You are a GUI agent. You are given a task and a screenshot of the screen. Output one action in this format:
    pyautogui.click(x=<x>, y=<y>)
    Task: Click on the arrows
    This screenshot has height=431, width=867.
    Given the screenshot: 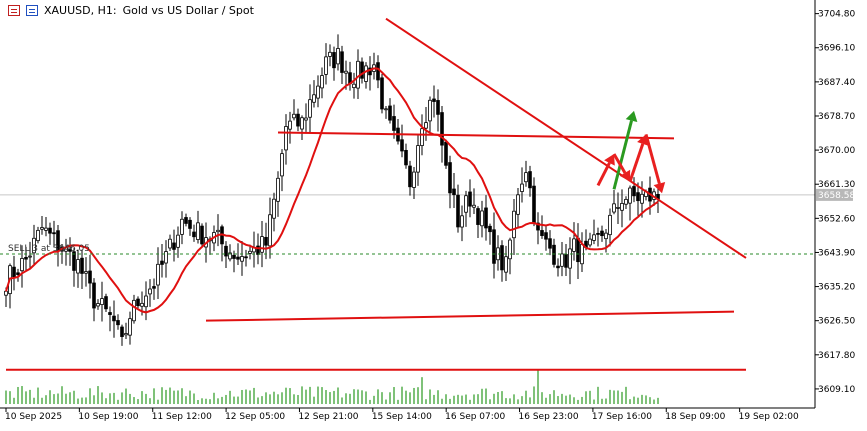 What is the action you would take?
    pyautogui.click(x=631, y=152)
    